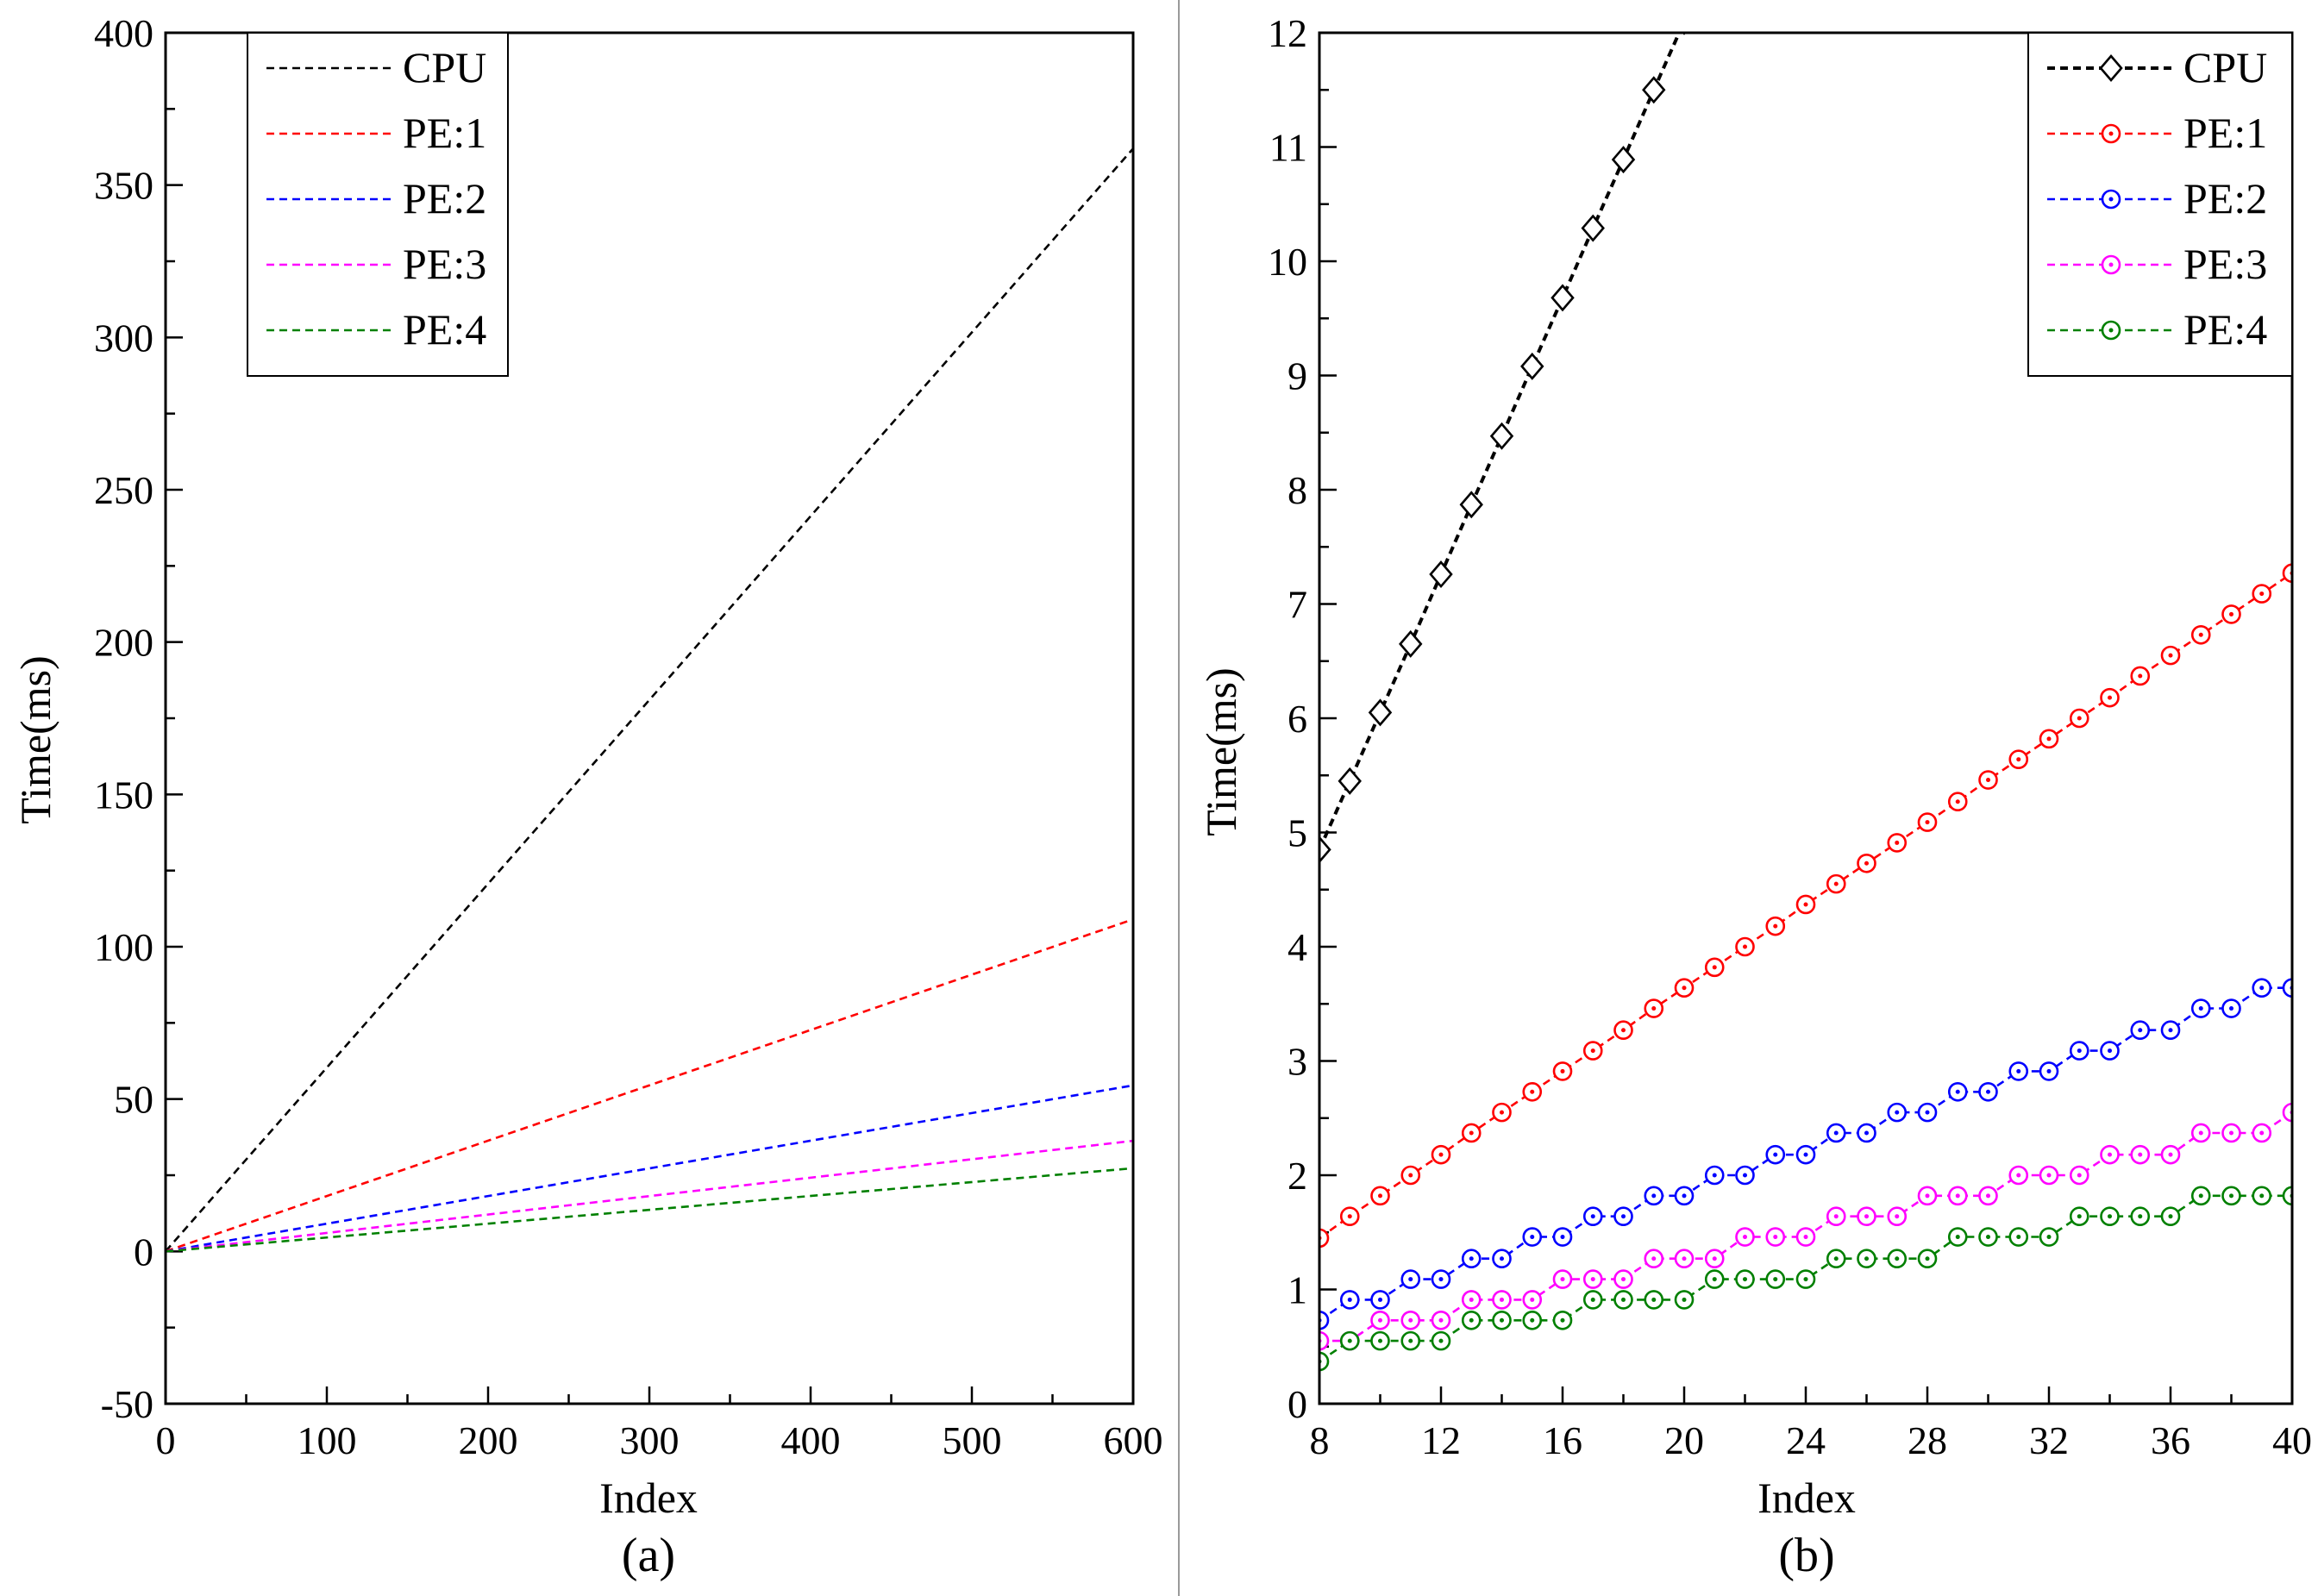 The height and width of the screenshot is (1596, 2318). What do you see at coordinates (1297, 1404) in the screenshot?
I see `panel-b-ytick-label: 0` at bounding box center [1297, 1404].